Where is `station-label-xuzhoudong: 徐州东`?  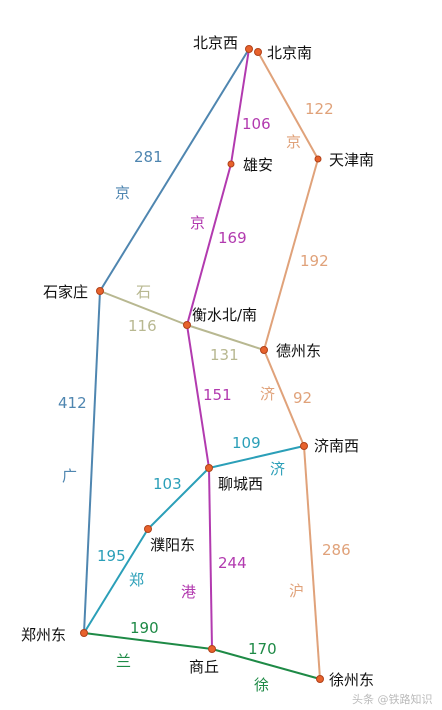 station-label-xuzhoudong: 徐州东 is located at coordinates (351, 680).